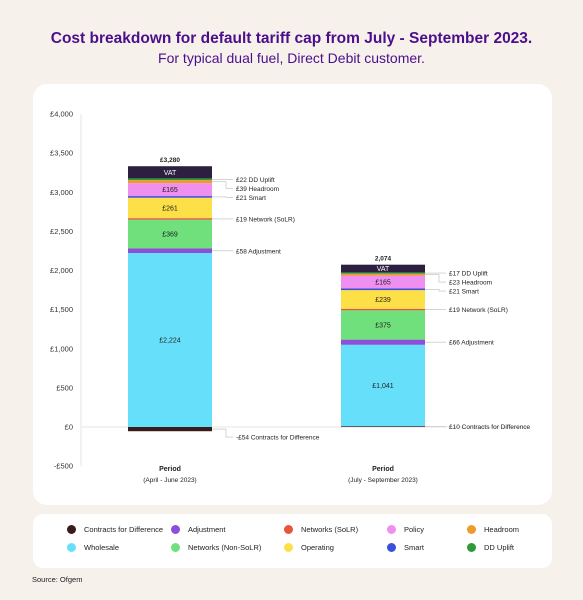  What do you see at coordinates (61, 114) in the screenshot?
I see `y-tick-label: £4,000` at bounding box center [61, 114].